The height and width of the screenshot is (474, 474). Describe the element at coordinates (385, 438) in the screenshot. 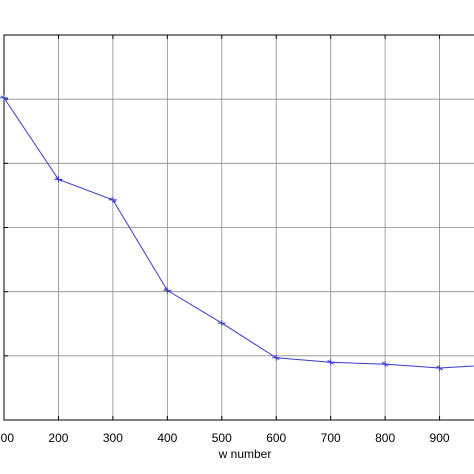

I see `x-tick-label: 800` at that location.